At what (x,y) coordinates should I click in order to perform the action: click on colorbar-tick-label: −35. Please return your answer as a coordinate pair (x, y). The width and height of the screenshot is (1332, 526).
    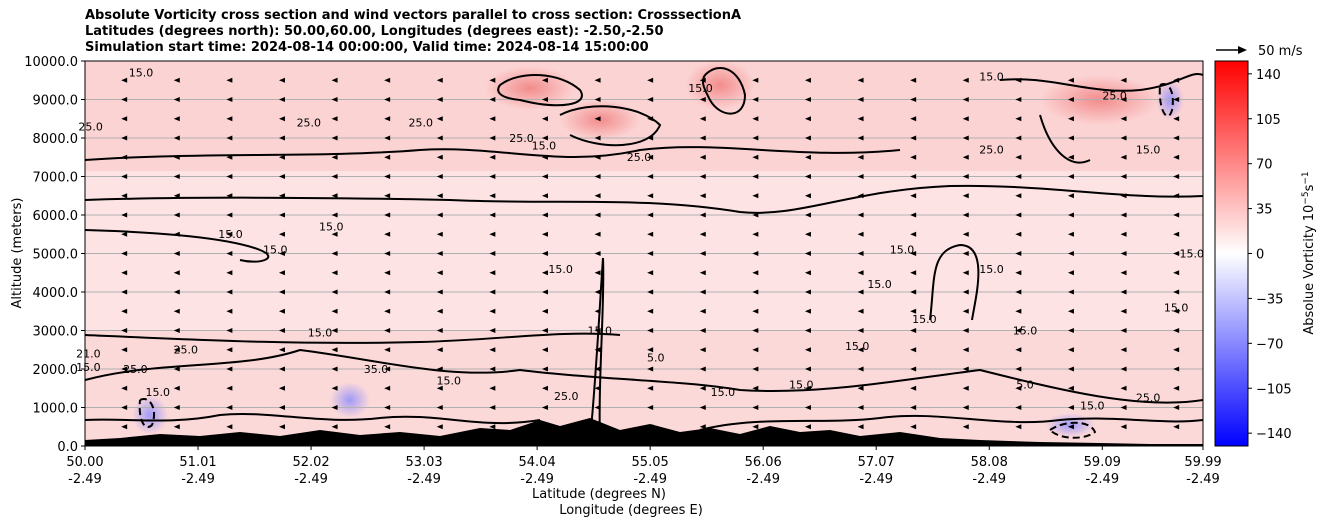
    Looking at the image, I should click on (1269, 299).